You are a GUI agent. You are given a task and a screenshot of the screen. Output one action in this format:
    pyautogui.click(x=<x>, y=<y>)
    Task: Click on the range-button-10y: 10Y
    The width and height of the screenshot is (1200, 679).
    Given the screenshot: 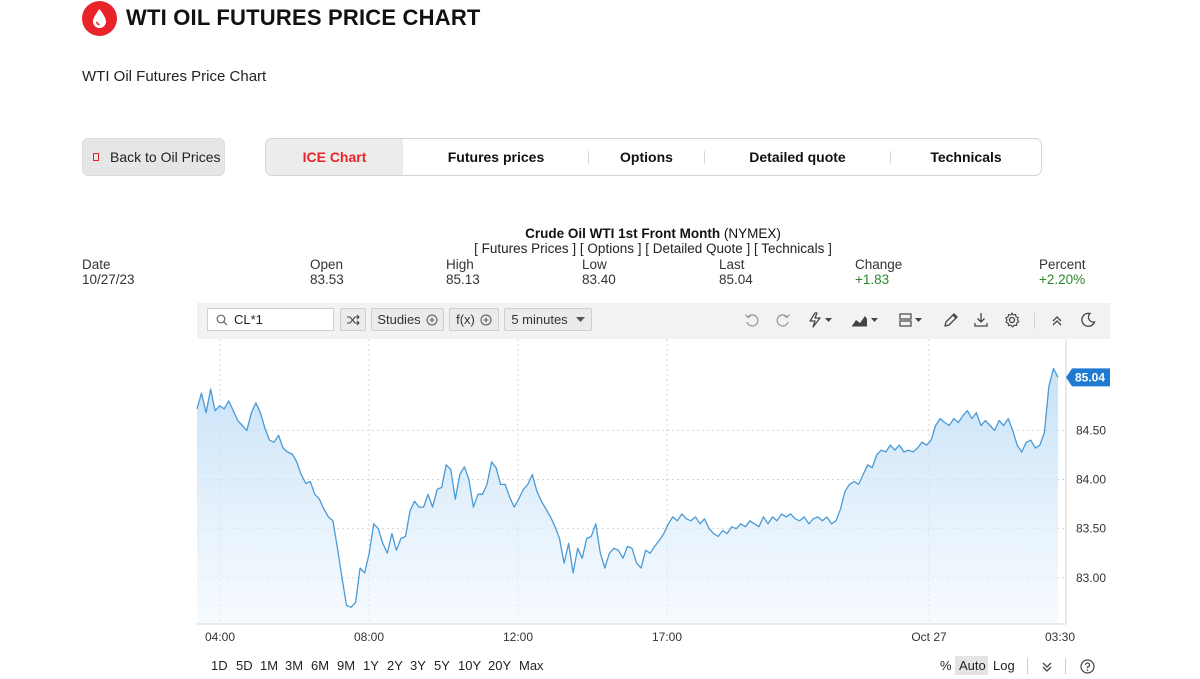 What is the action you would take?
    pyautogui.click(x=470, y=665)
    